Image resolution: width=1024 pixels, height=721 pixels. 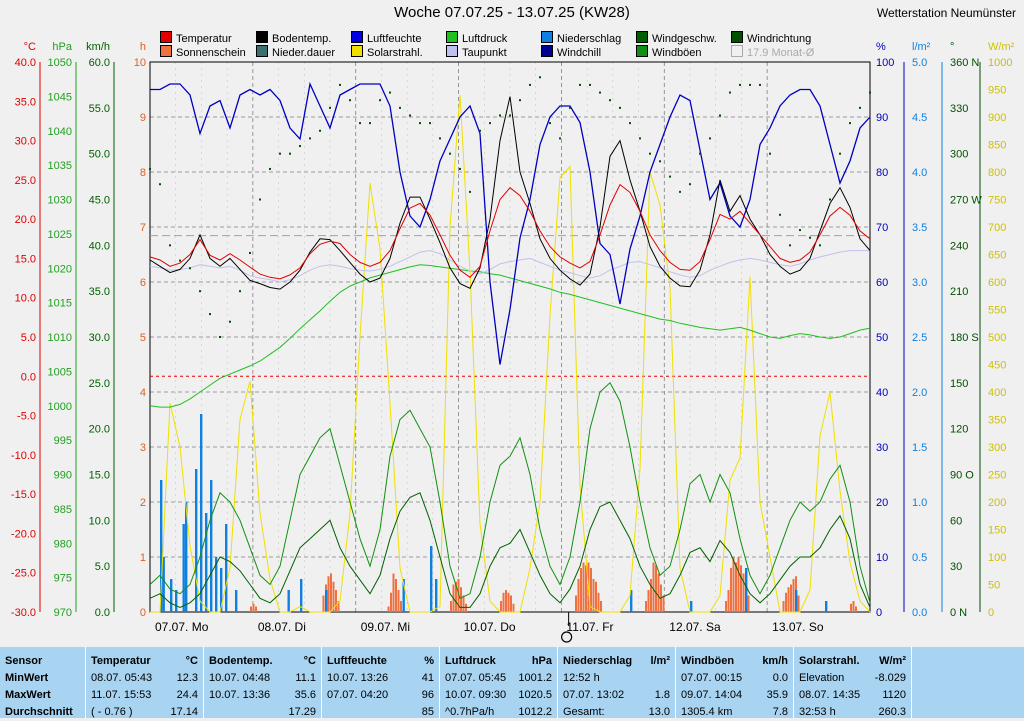 What do you see at coordinates (772, 52) in the screenshot?
I see `legend-item-monat-mean: 17.9 Monat-Ø` at bounding box center [772, 52].